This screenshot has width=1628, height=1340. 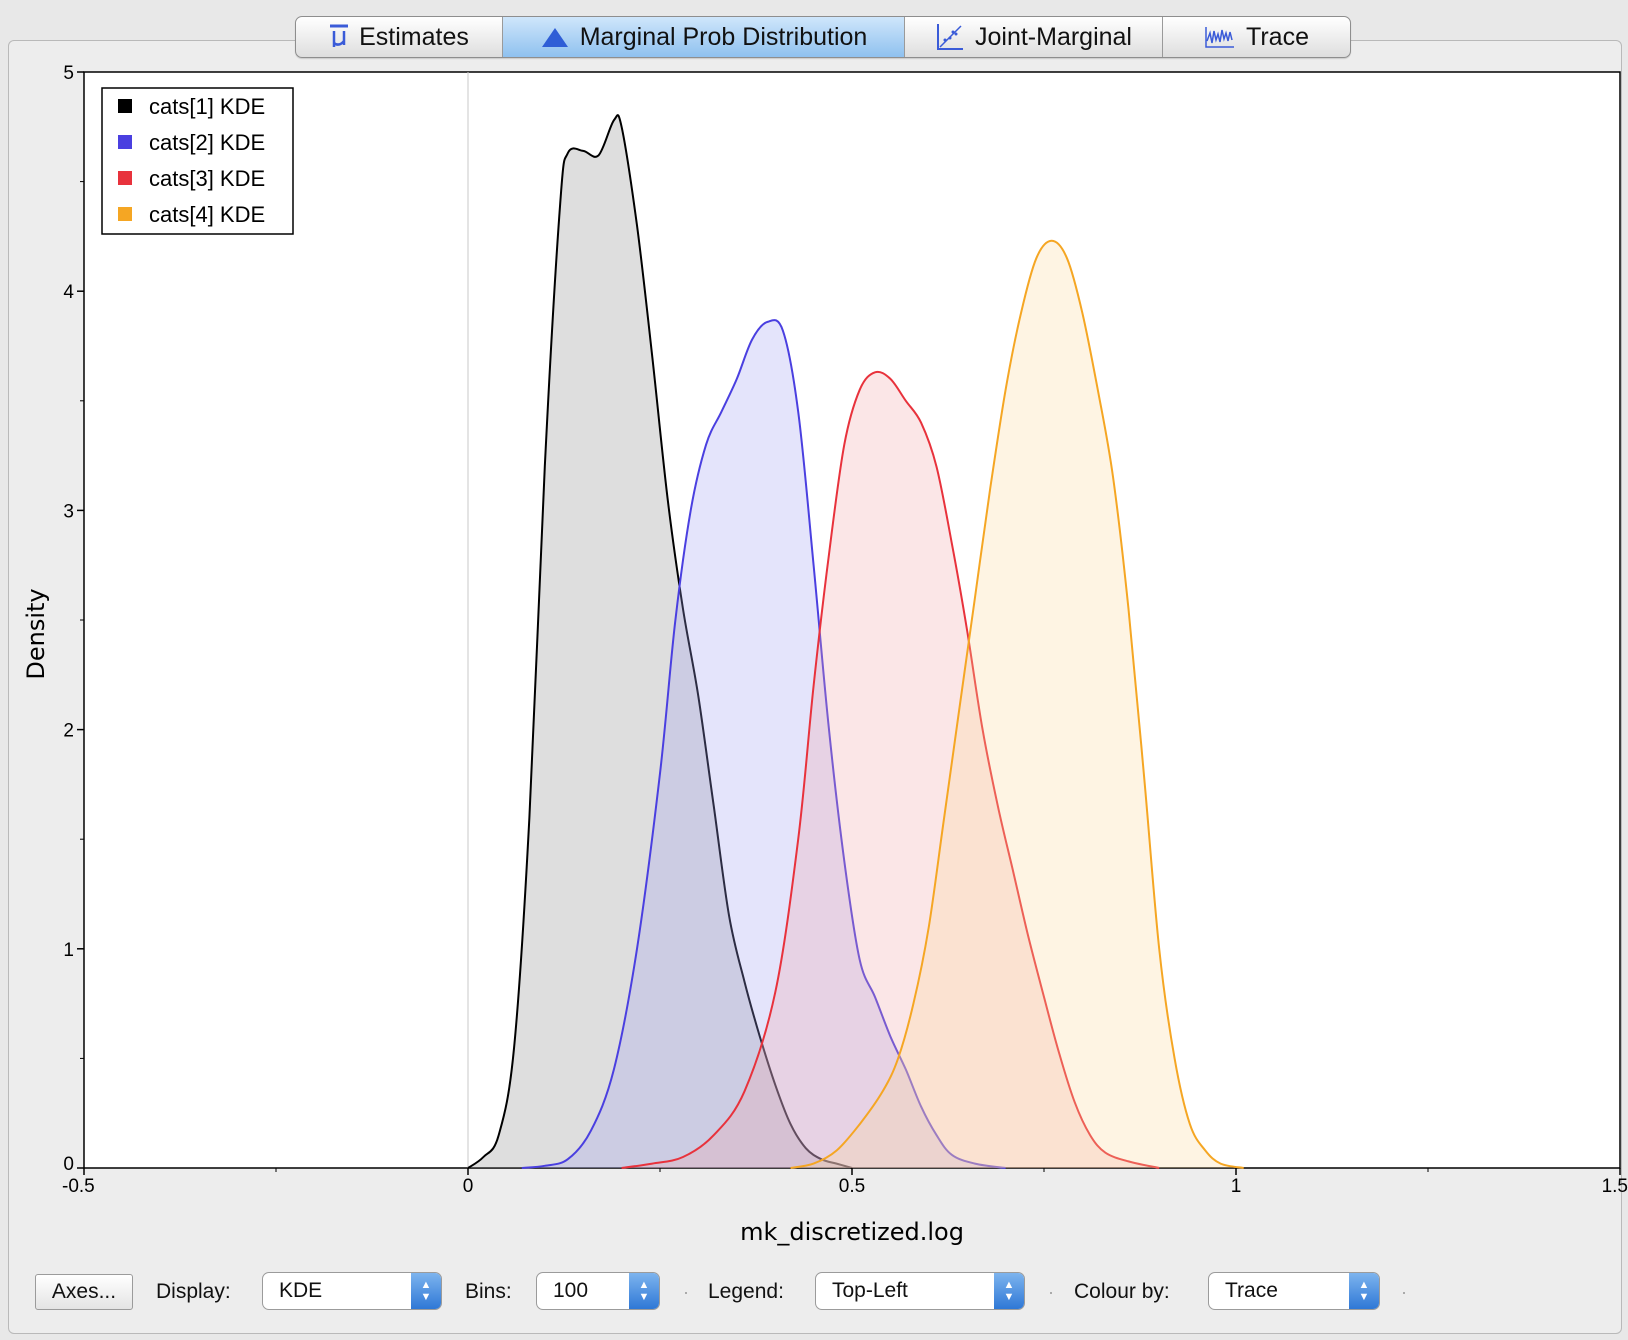 I want to click on scatter-diagonal-icon, so click(x=949, y=37).